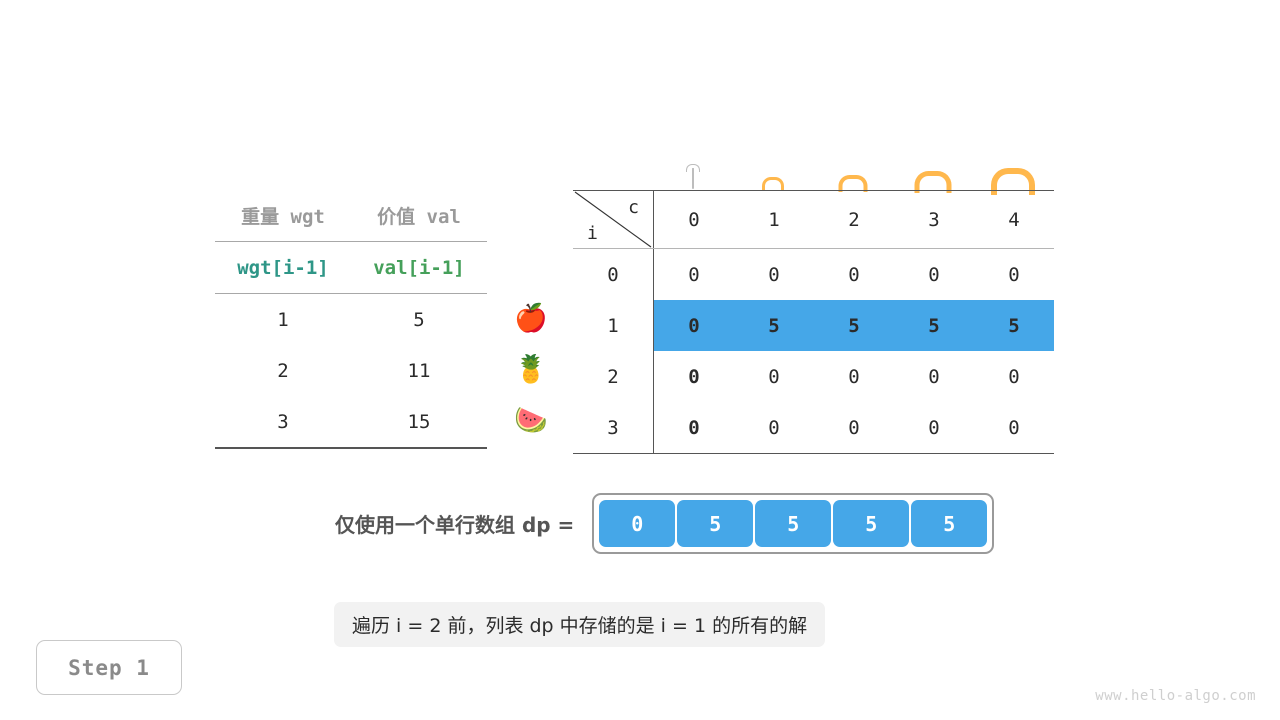  I want to click on dp-matrix-row-label-3: 3, so click(613, 428).